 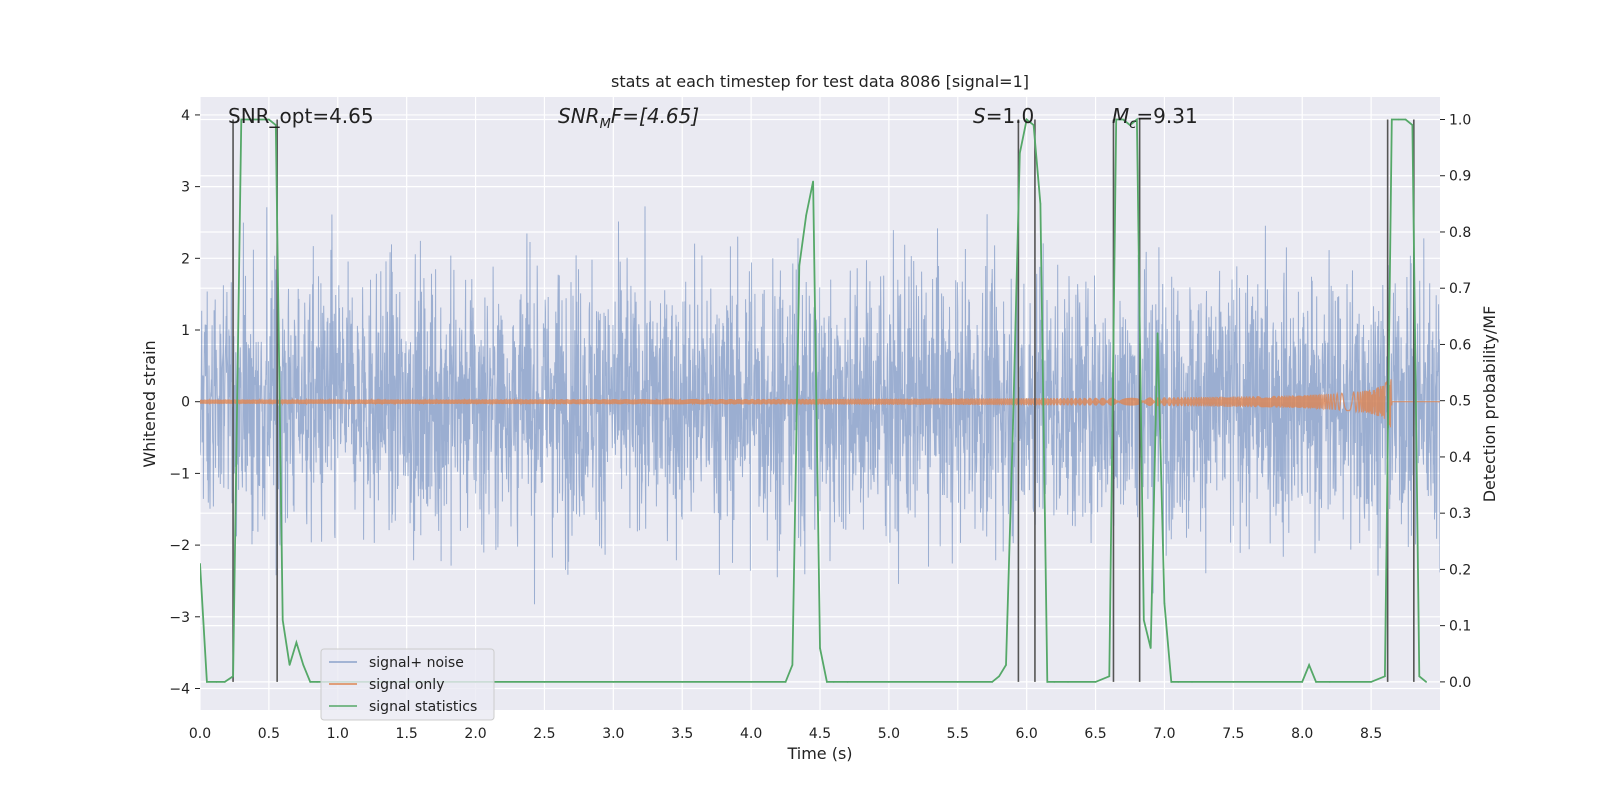 What do you see at coordinates (1460, 402) in the screenshot?
I see `y-right-tick-label: 0.5` at bounding box center [1460, 402].